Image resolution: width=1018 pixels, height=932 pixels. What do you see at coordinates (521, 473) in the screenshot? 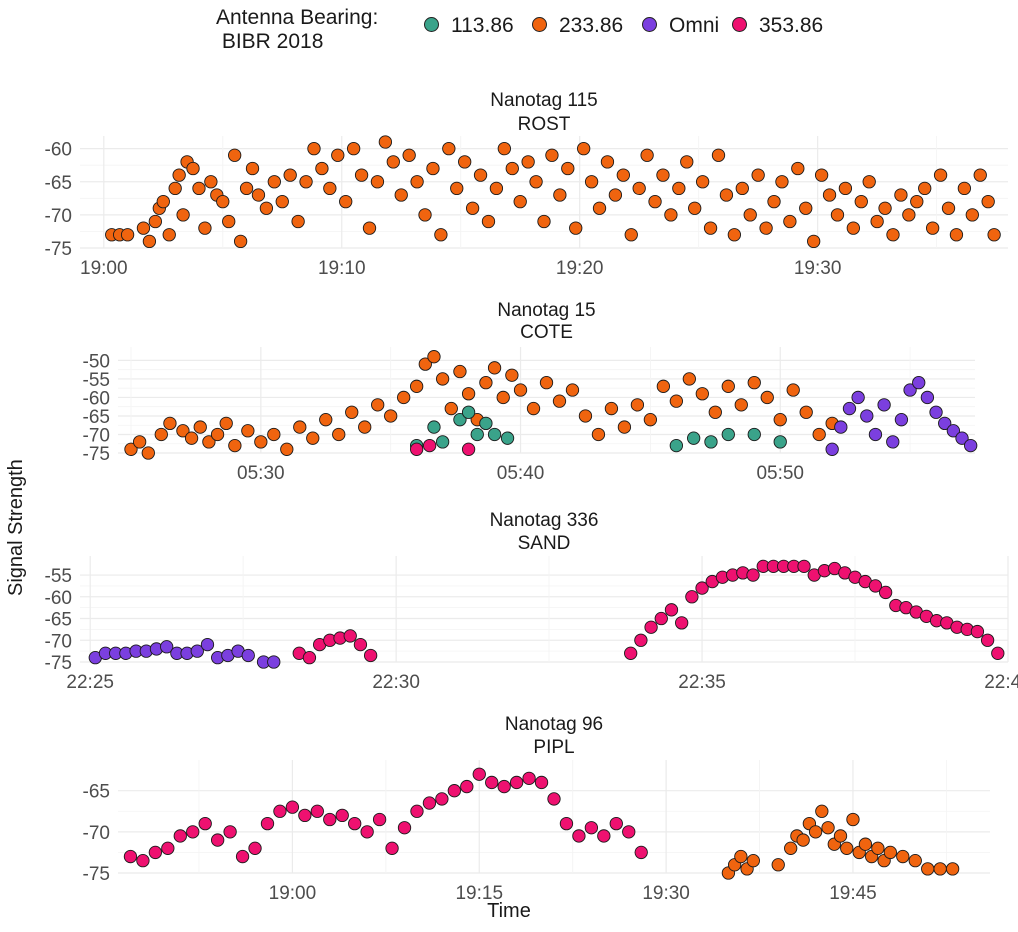
I see `x-tick-label: 05:40` at bounding box center [521, 473].